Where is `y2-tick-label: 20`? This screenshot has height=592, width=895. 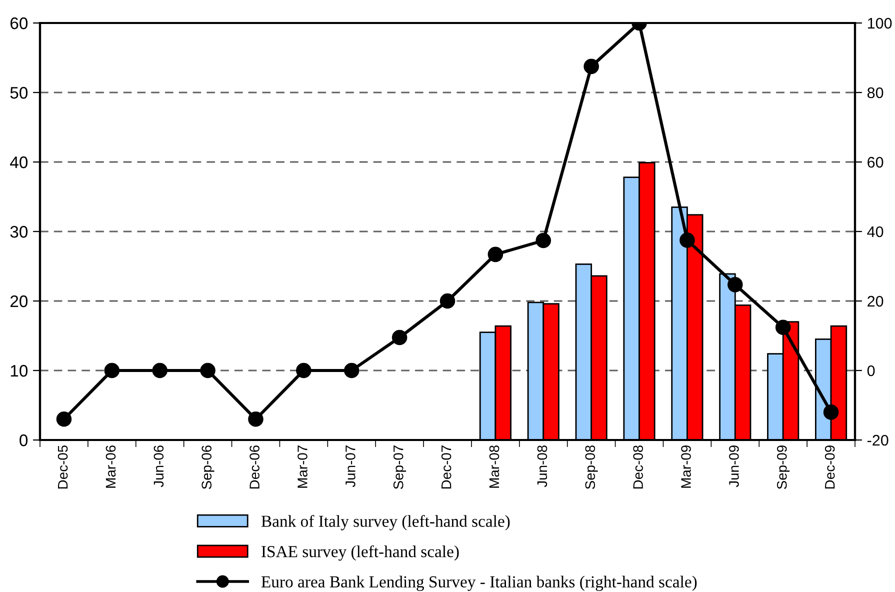
y2-tick-label: 20 is located at coordinates (876, 301).